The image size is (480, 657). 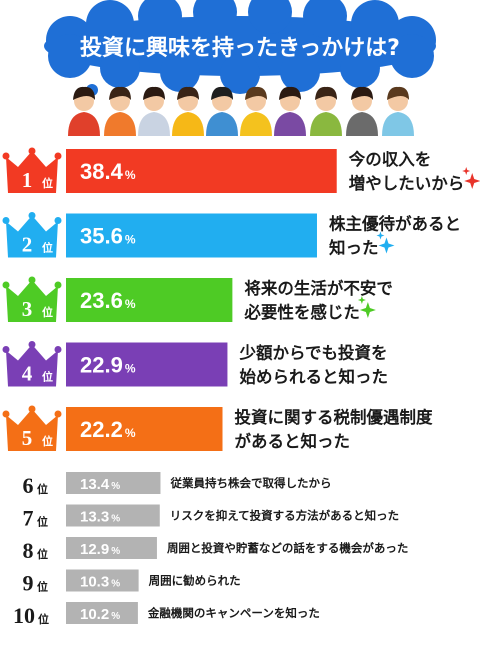 I want to click on value-label: 38.4%, so click(x=108, y=171).